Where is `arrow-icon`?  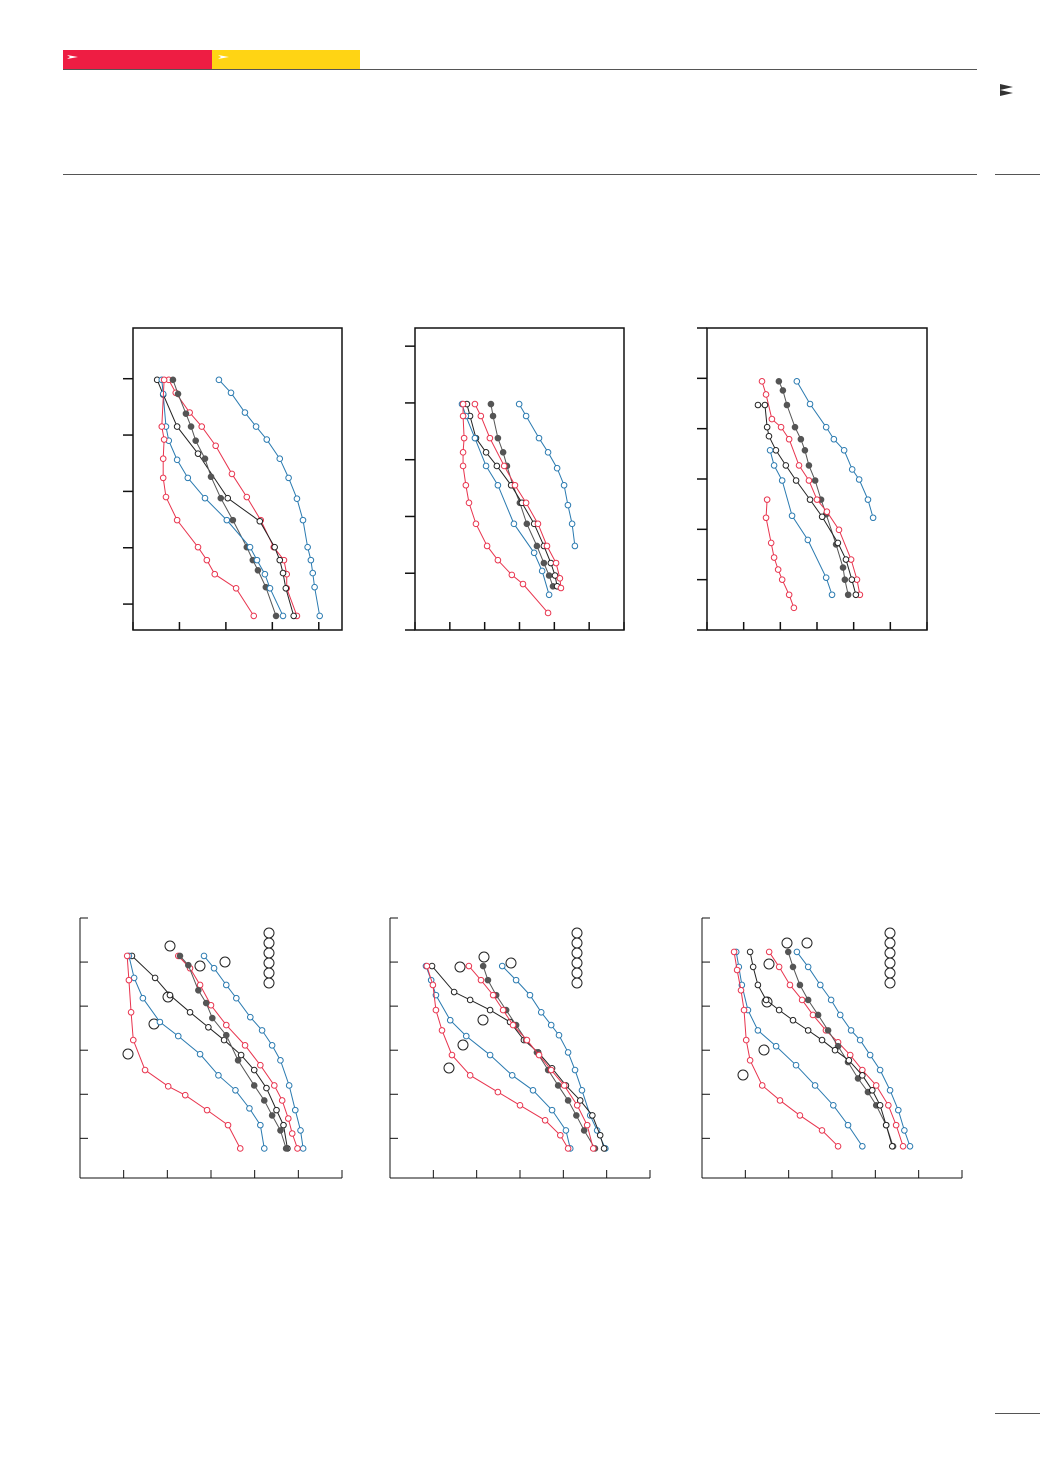 arrow-icon is located at coordinates (72, 57).